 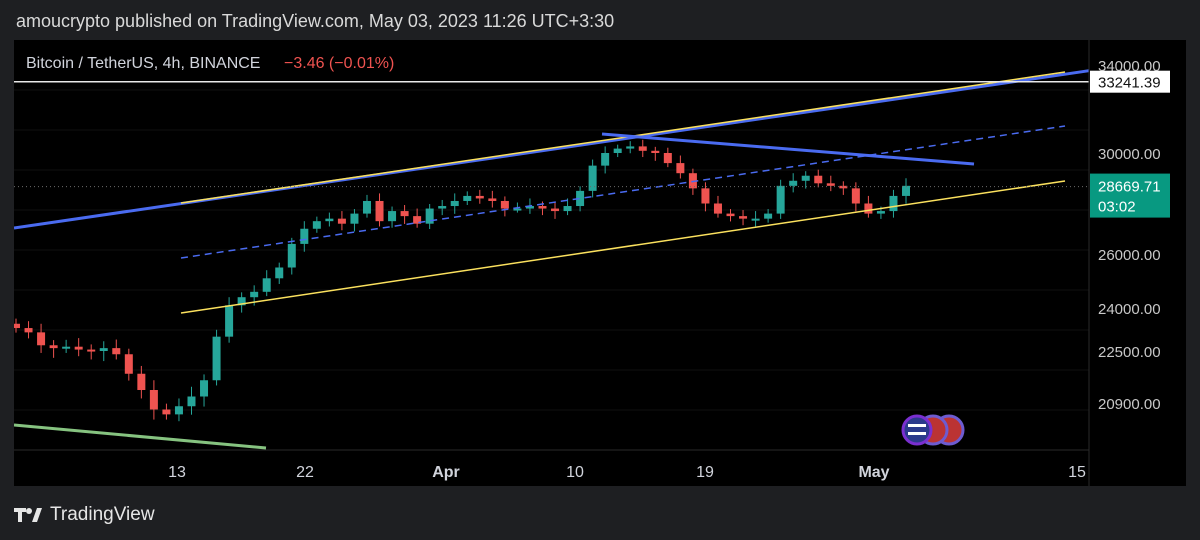 I want to click on last-price-badge, so click(x=1130, y=195).